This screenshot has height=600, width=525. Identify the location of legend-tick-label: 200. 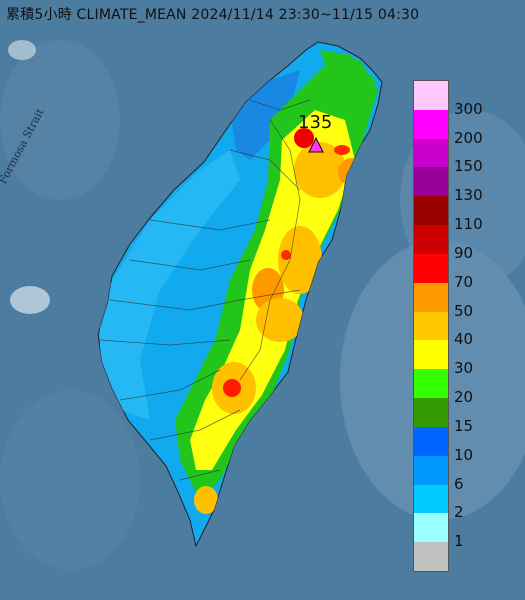
(468, 137).